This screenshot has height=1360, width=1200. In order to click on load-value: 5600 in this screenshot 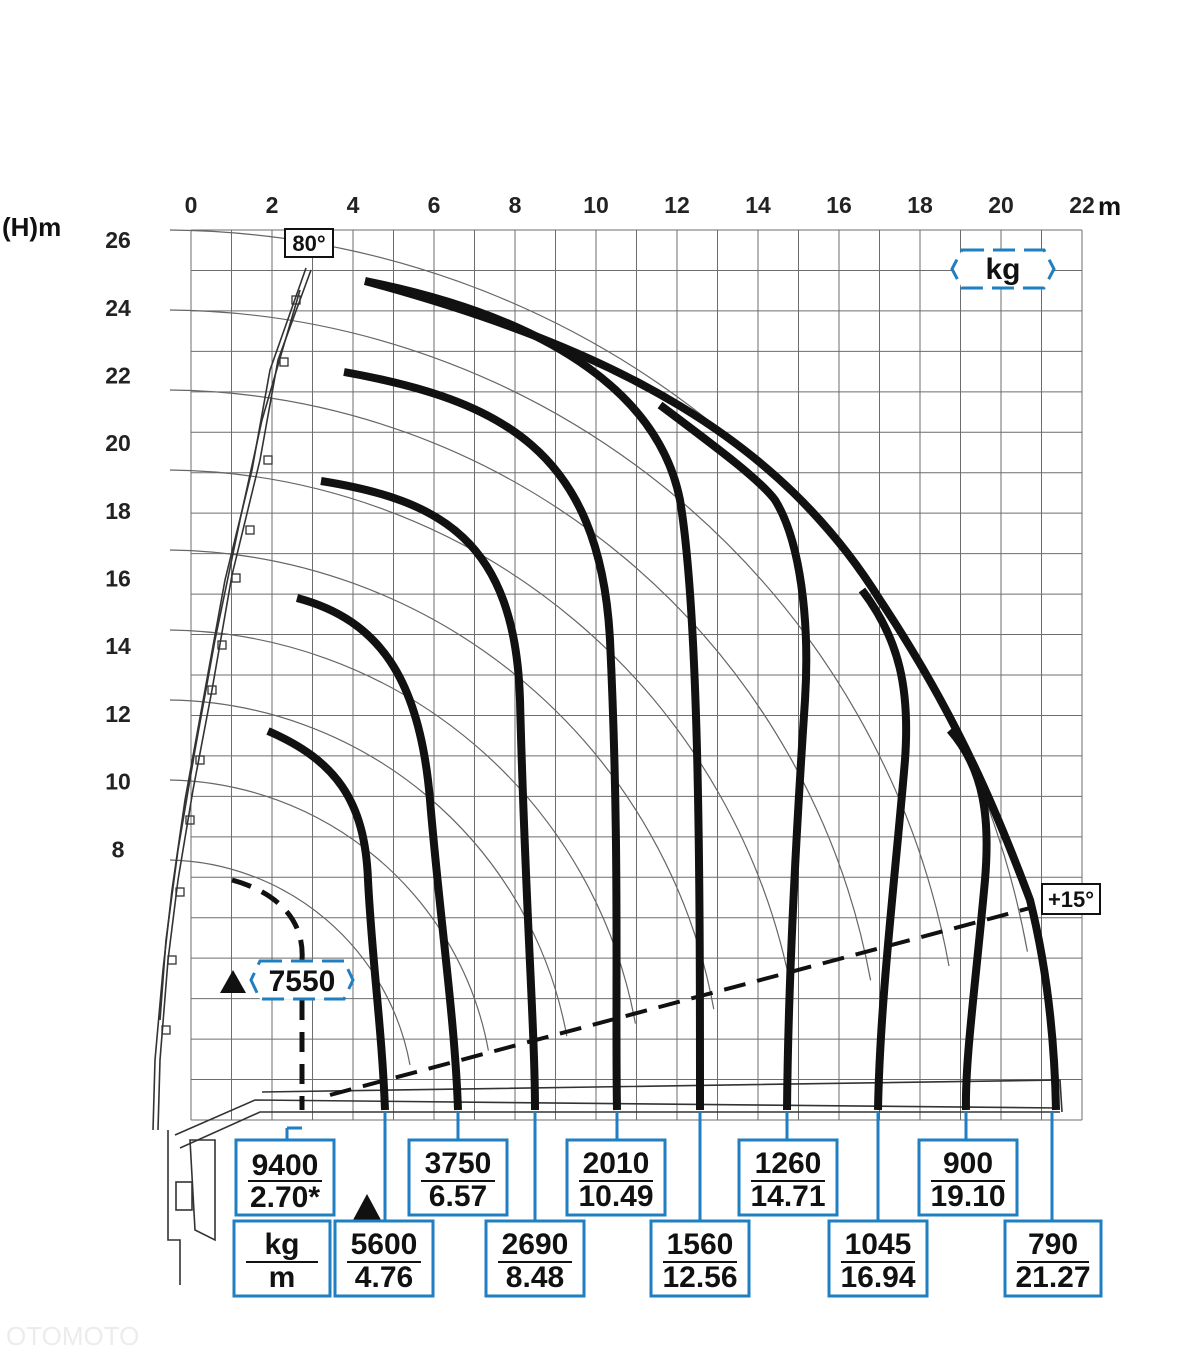, I will do `click(384, 1244)`.